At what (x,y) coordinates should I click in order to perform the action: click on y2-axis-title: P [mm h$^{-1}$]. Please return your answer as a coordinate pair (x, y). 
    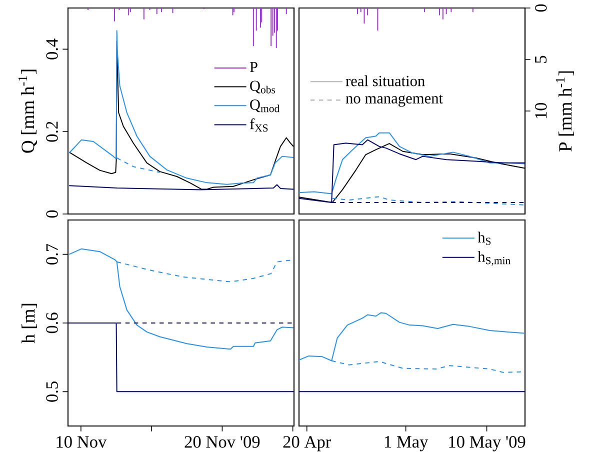
    Looking at the image, I should click on (565, 111).